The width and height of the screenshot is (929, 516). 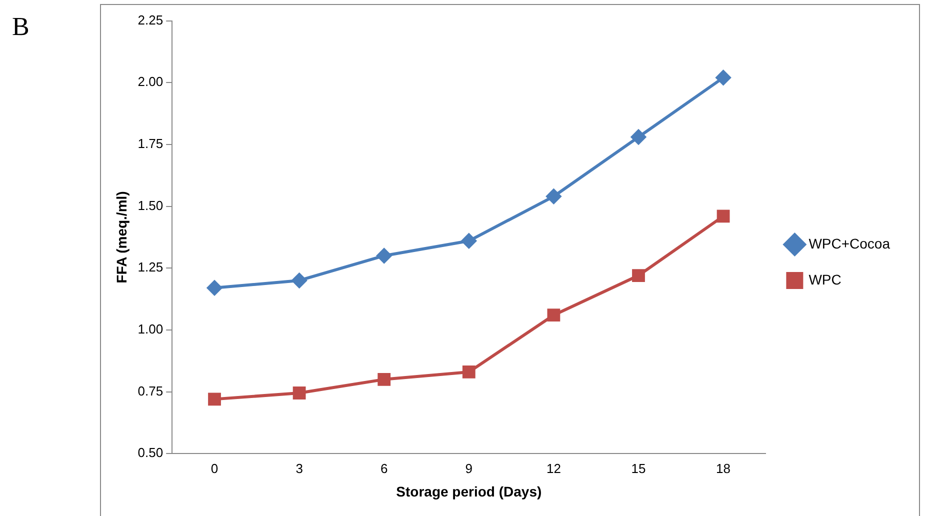 What do you see at coordinates (21, 27) in the screenshot?
I see `text: B` at bounding box center [21, 27].